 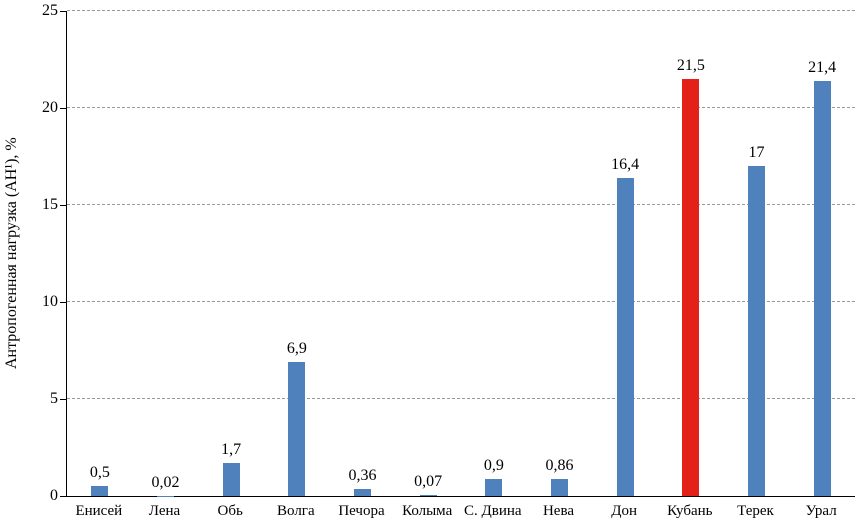 I want to click on y-axis-tick-label: 10, so click(x=50, y=301).